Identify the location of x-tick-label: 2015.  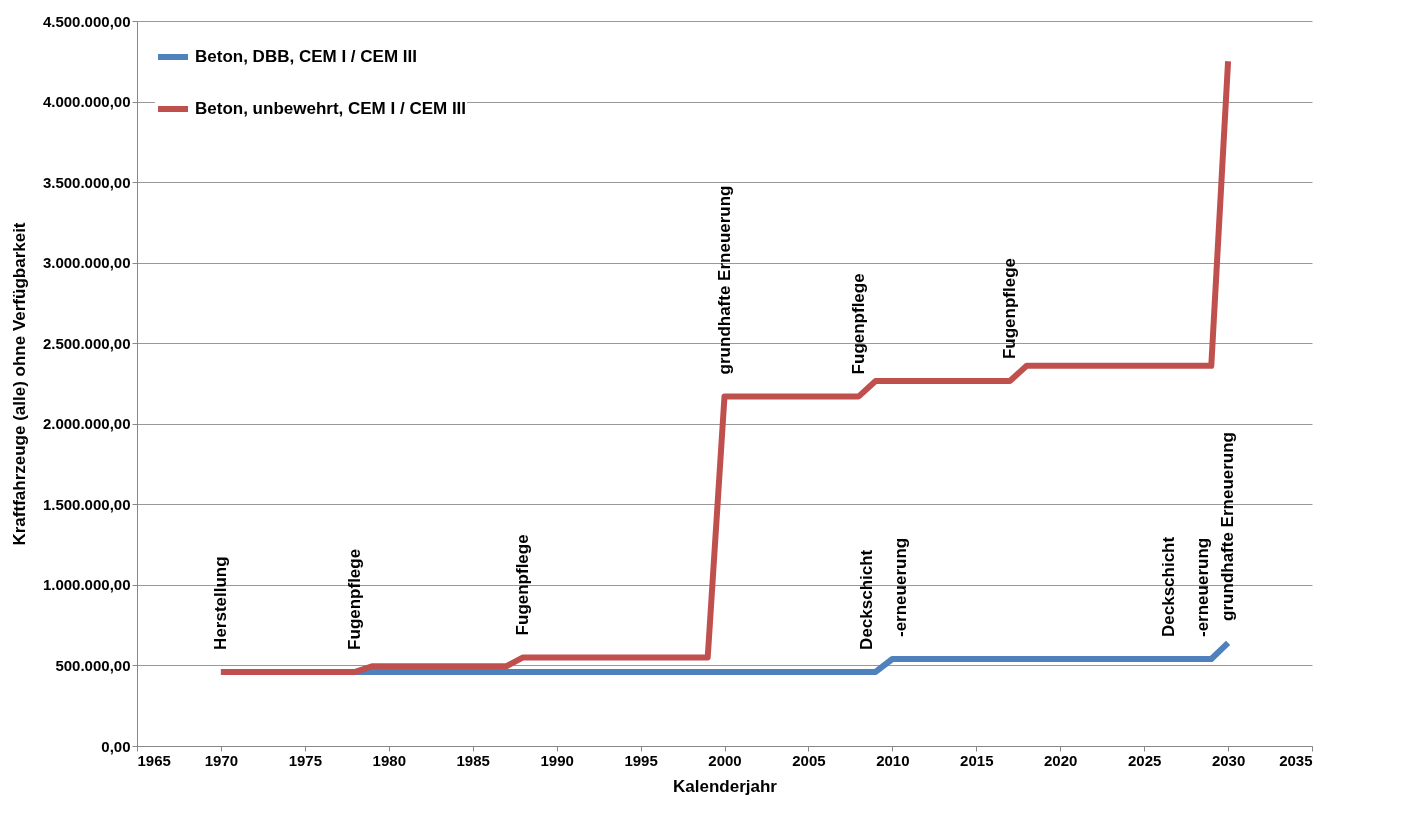
(977, 760).